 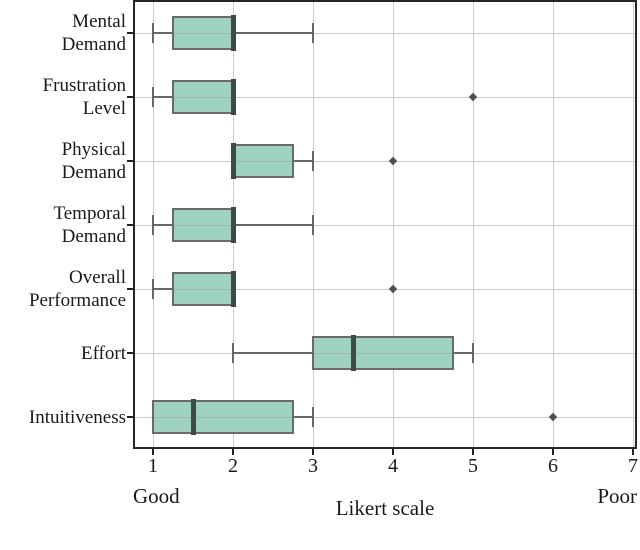 I want to click on y-category-label: Physical Demand, so click(x=93, y=161).